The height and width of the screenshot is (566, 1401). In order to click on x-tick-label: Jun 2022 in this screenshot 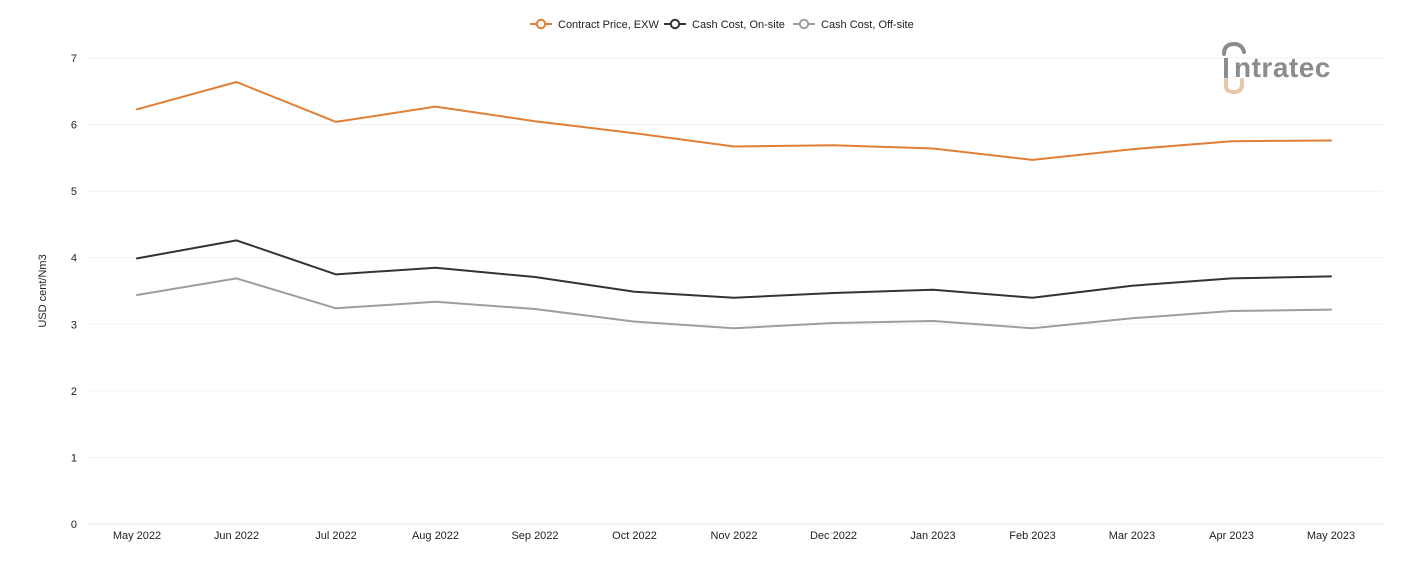, I will do `click(236, 536)`.